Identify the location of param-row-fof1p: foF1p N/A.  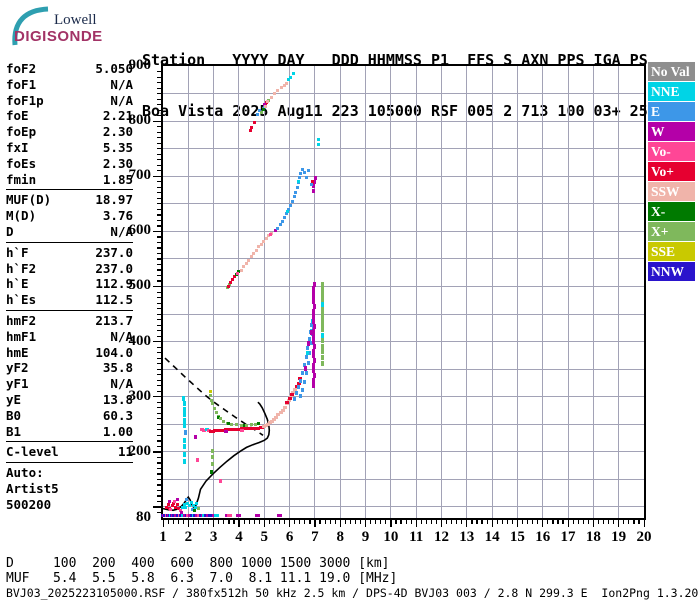
(69, 101).